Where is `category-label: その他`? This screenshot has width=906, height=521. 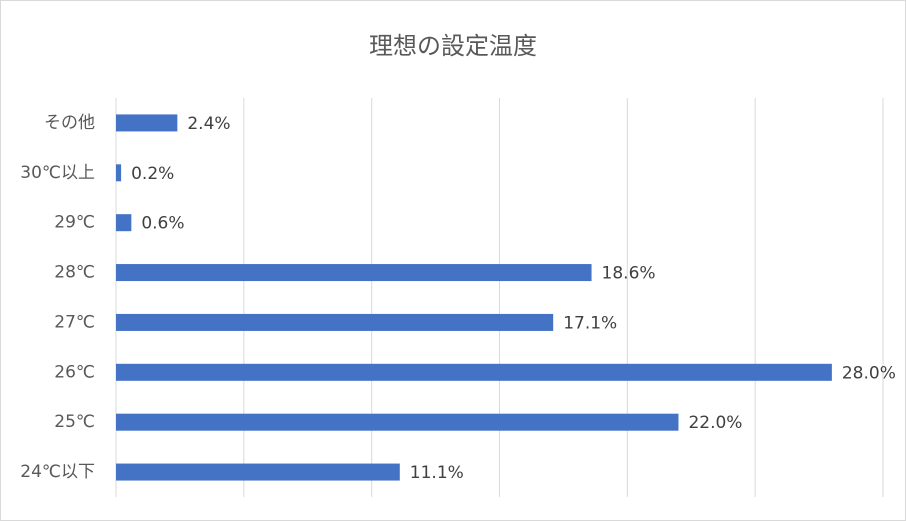
category-label: その他 is located at coordinates (69, 123).